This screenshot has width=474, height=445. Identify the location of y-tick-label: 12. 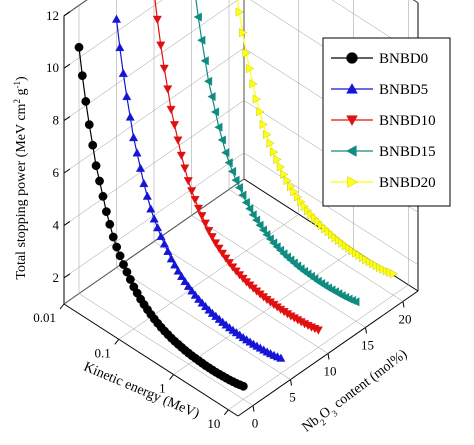
(52, 15).